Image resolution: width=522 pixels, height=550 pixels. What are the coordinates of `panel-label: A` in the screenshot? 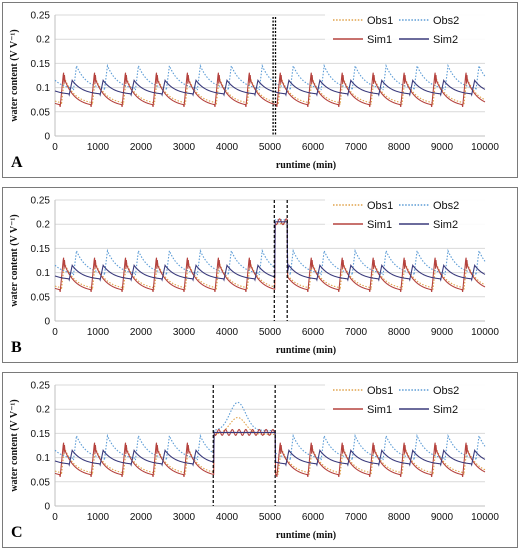 It's located at (17, 162).